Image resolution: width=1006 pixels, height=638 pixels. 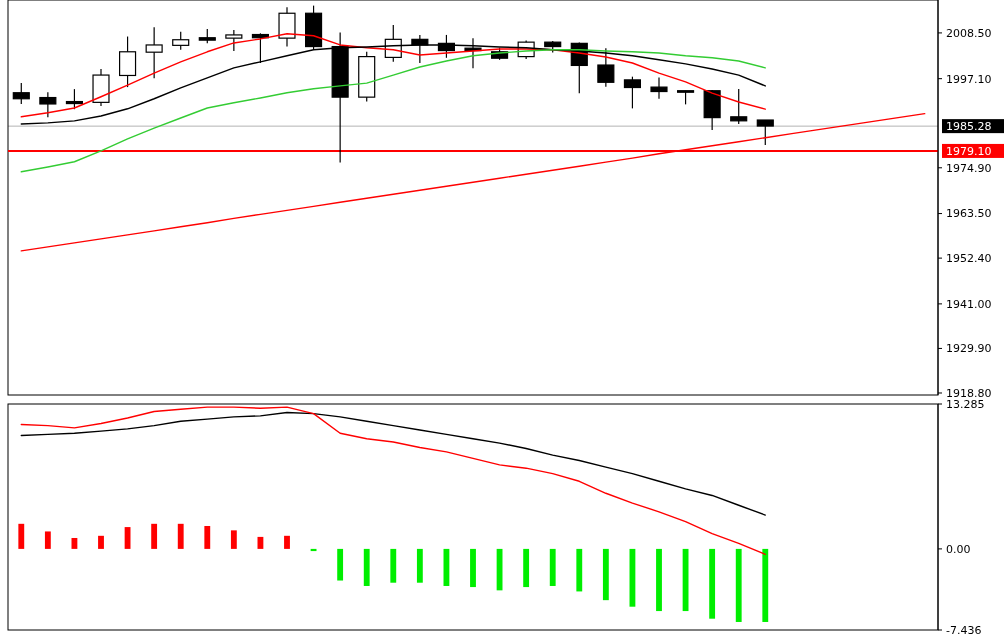 What do you see at coordinates (958, 549) in the screenshot?
I see `y-tick-label: 0.00` at bounding box center [958, 549].